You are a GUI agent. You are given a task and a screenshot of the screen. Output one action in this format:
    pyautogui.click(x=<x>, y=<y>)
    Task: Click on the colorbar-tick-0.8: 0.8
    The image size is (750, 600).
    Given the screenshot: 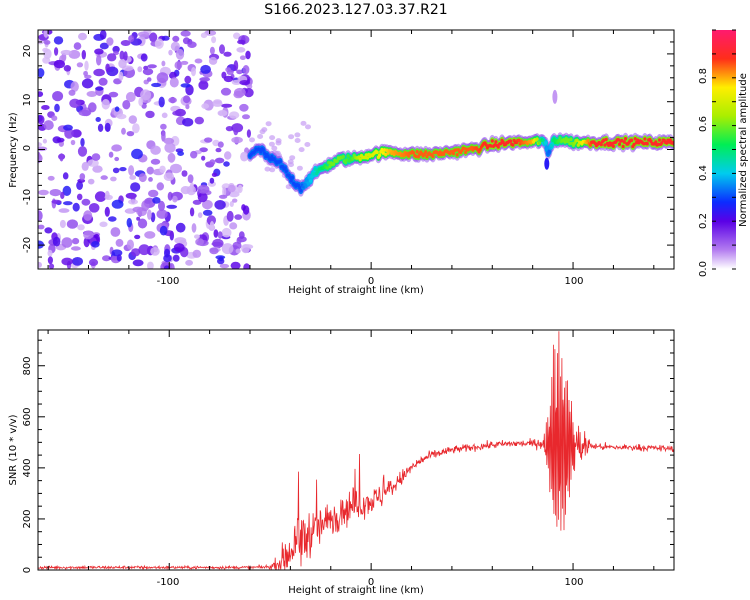 What is the action you would take?
    pyautogui.click(x=703, y=76)
    